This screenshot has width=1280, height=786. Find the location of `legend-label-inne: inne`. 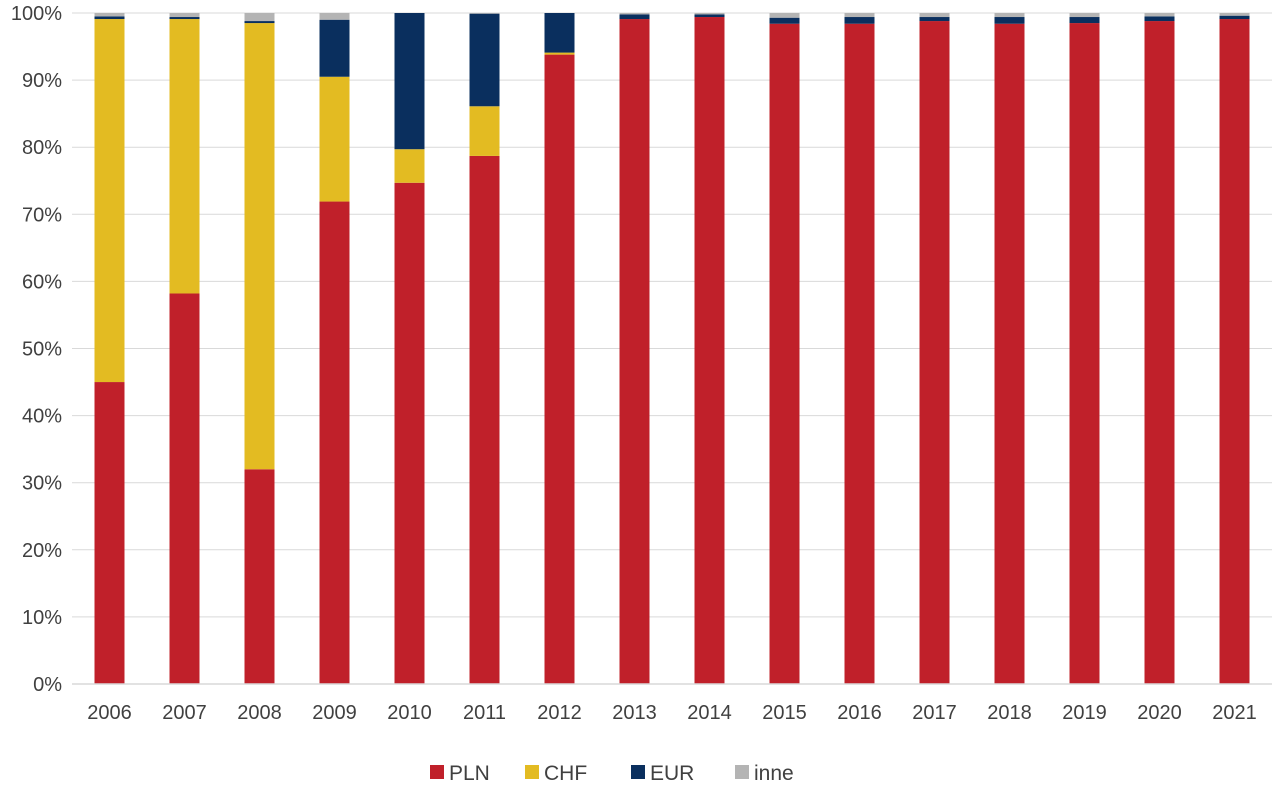

legend-label-inne: inne is located at coordinates (774, 773).